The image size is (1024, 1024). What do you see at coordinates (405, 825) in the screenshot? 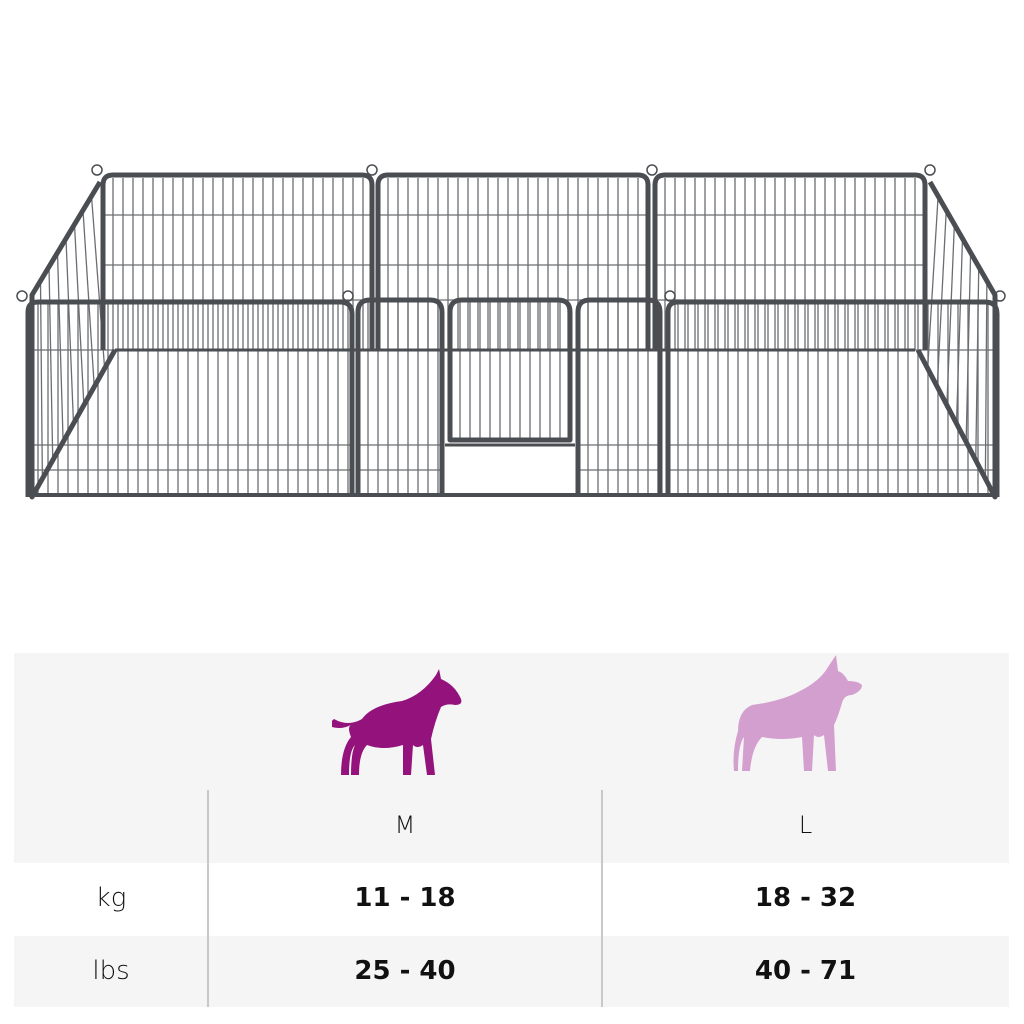
I see `size-label-m: M` at bounding box center [405, 825].